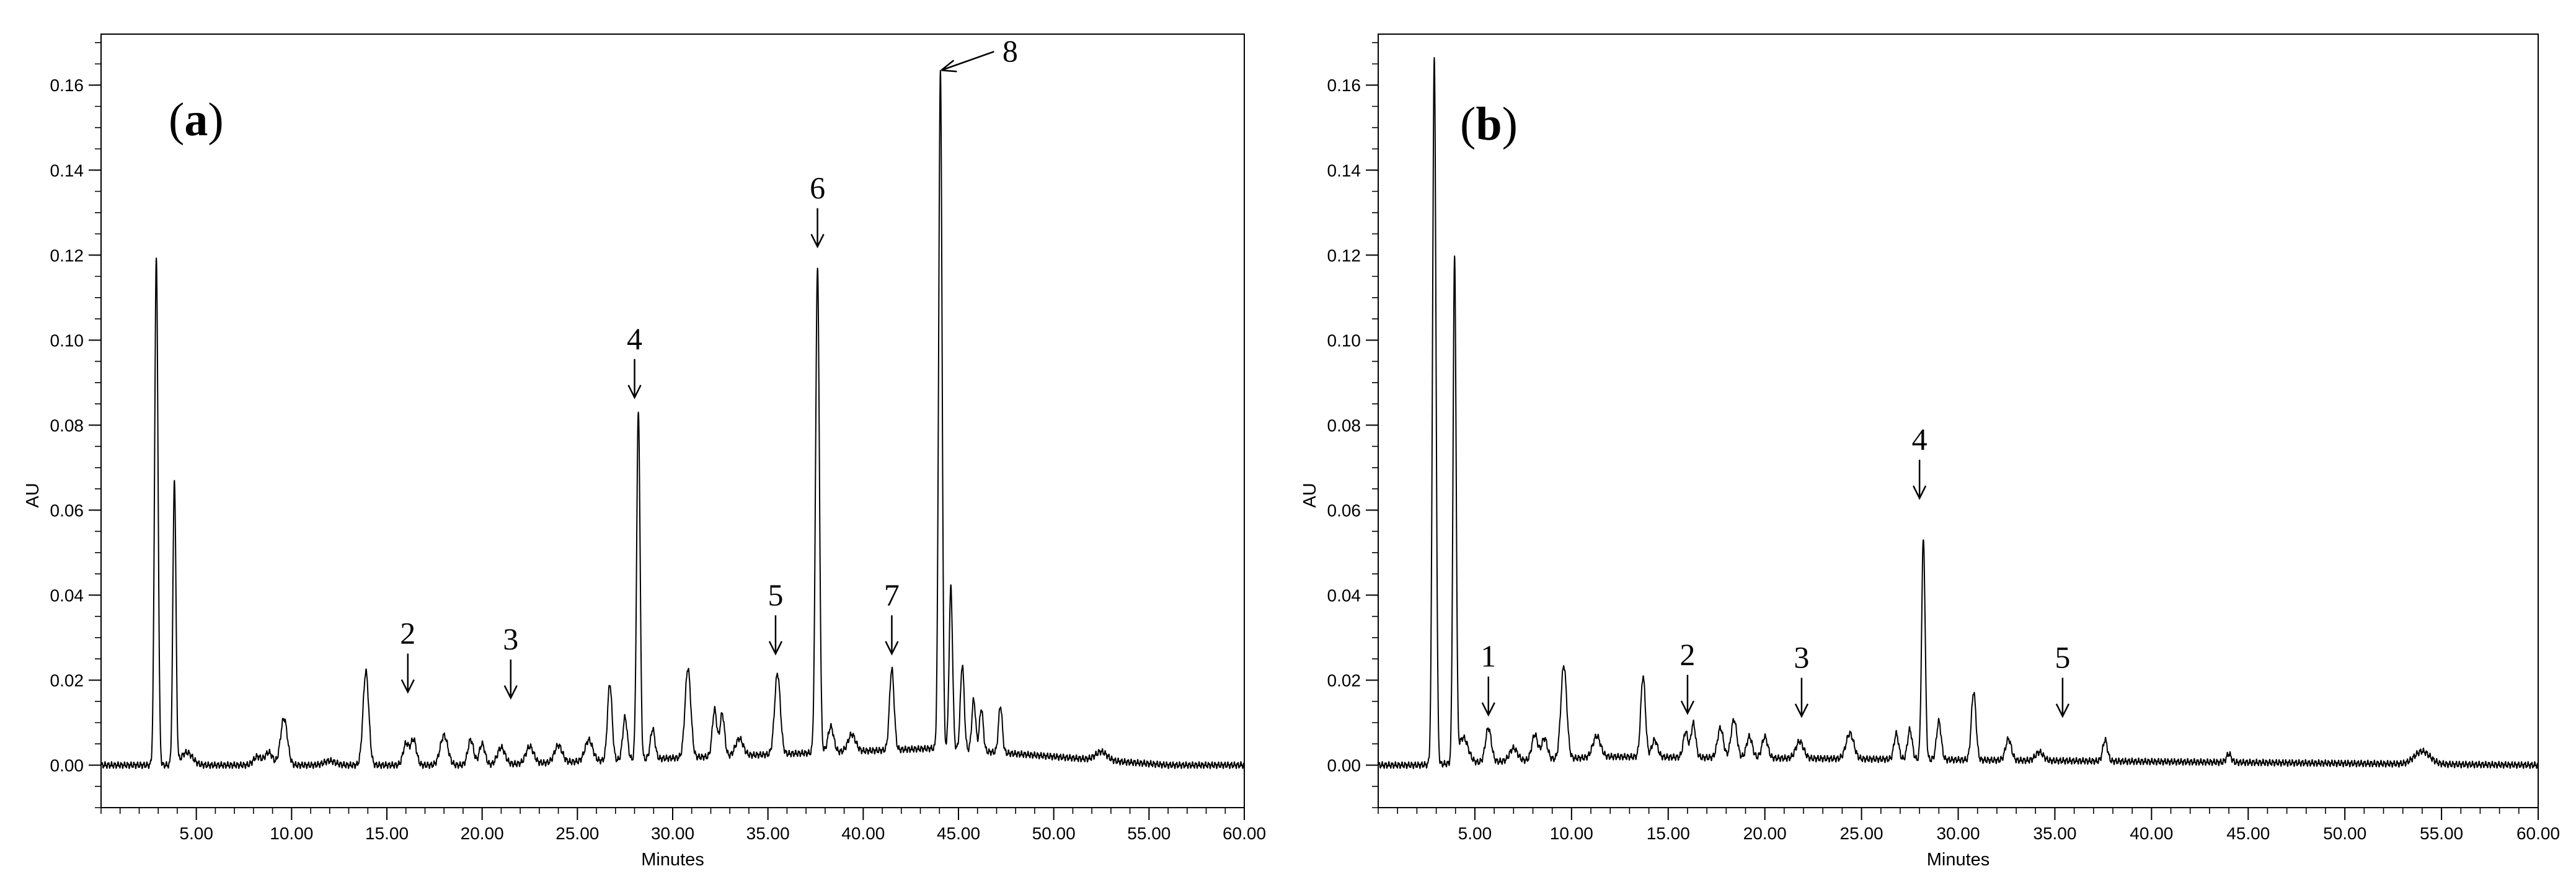 The image size is (2576, 892). I want to click on panel-letter: b, so click(1489, 124).